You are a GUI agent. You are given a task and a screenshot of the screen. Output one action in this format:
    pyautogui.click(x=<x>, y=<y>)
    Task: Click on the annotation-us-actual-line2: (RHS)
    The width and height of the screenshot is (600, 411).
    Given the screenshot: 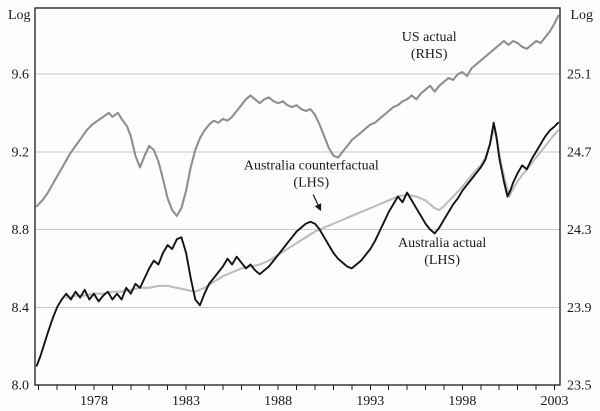 What is the action you would take?
    pyautogui.click(x=429, y=54)
    